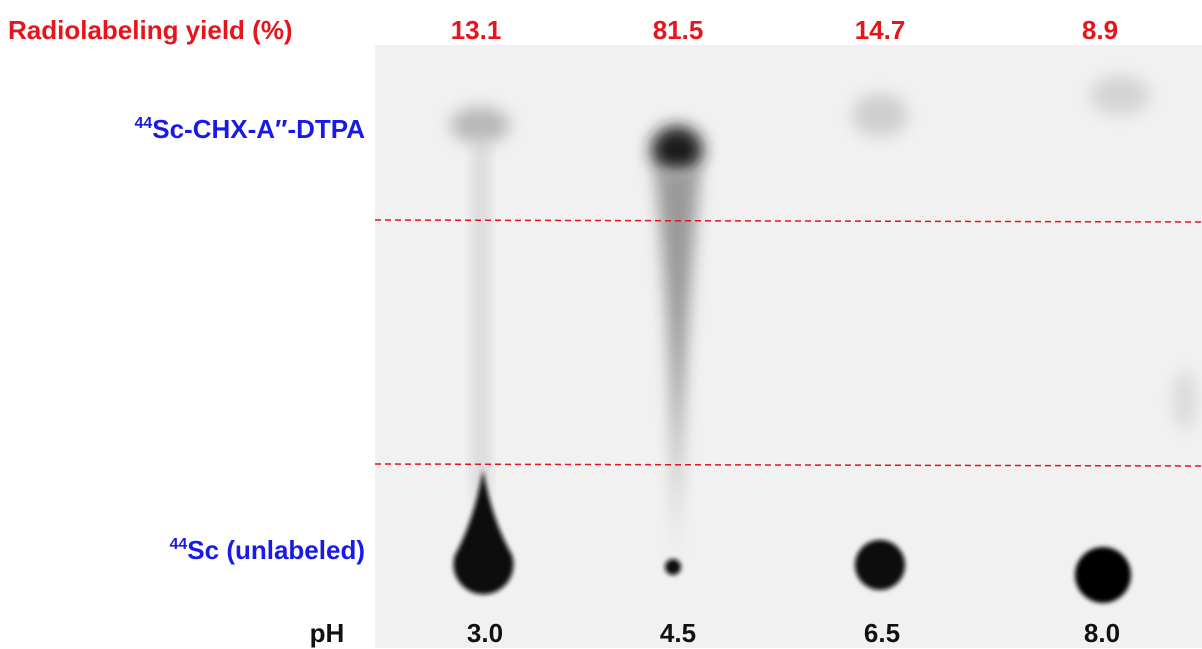 The height and width of the screenshot is (649, 1202). What do you see at coordinates (327, 633) in the screenshot?
I see `ph-label: pH` at bounding box center [327, 633].